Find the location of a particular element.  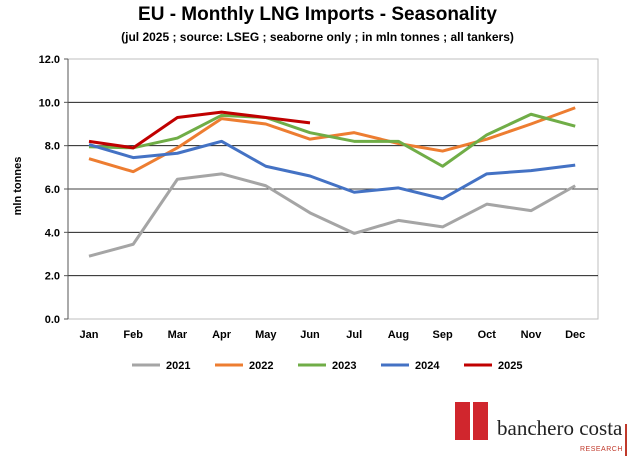

series-line-2022 is located at coordinates (332, 140).